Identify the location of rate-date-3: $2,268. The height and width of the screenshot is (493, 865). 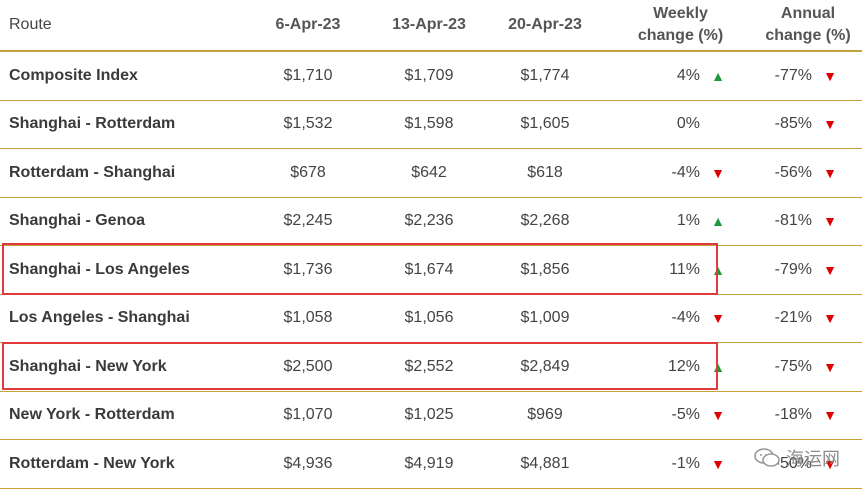
(545, 221).